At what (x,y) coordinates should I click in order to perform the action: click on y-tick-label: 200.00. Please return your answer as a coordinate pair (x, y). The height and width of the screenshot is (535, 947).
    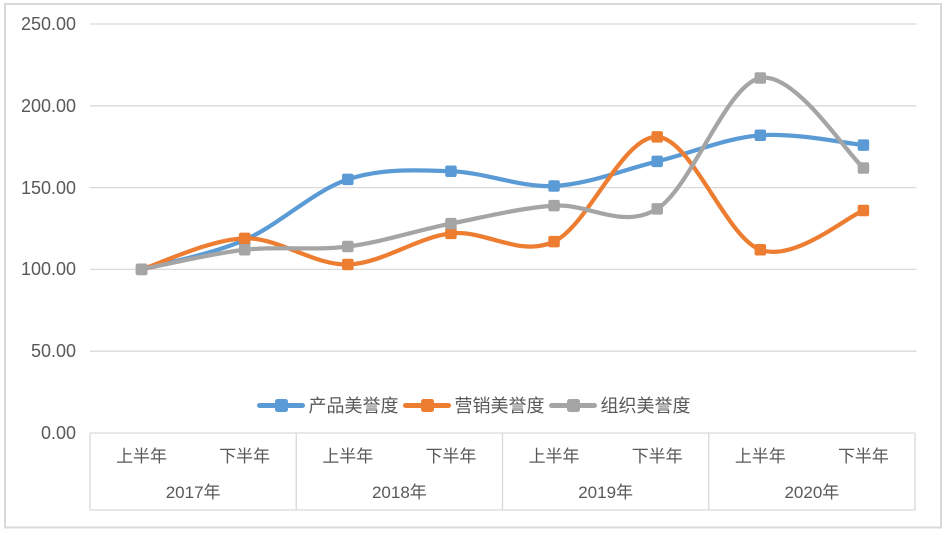
    Looking at the image, I should click on (48, 105).